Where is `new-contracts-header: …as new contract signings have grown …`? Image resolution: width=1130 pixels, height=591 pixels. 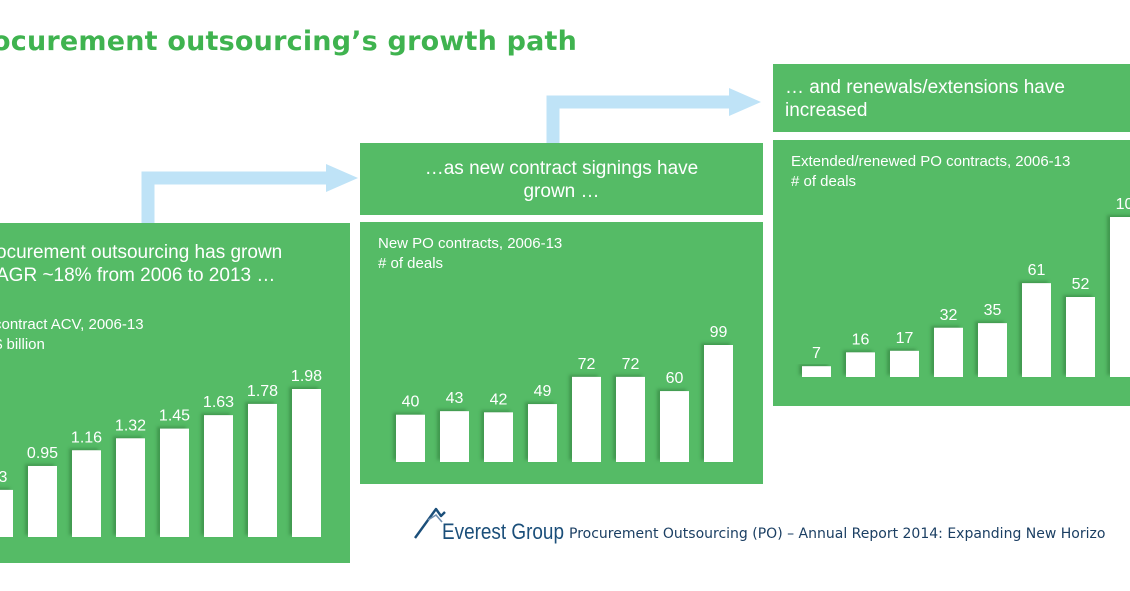 new-contracts-header: …as new contract signings have grown … is located at coordinates (561, 180).